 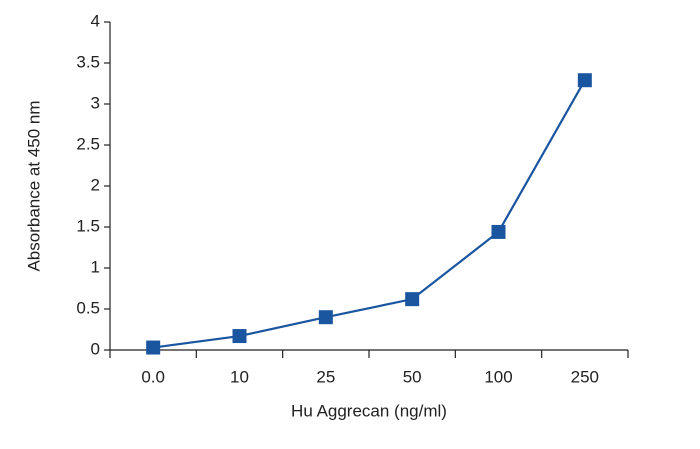 I want to click on y-tick-label: 1, so click(x=95, y=266).